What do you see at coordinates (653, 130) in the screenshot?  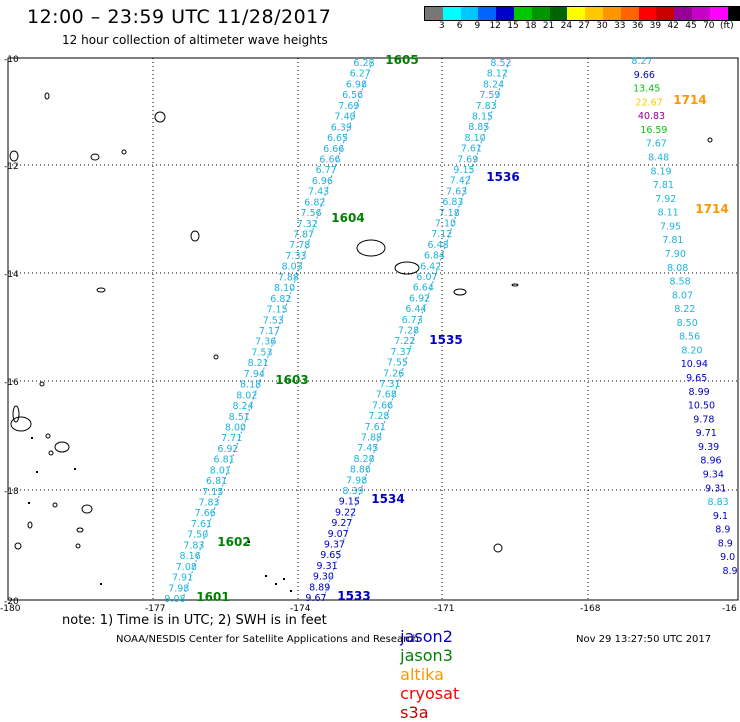 I see `east-track-value: 16.59` at bounding box center [653, 130].